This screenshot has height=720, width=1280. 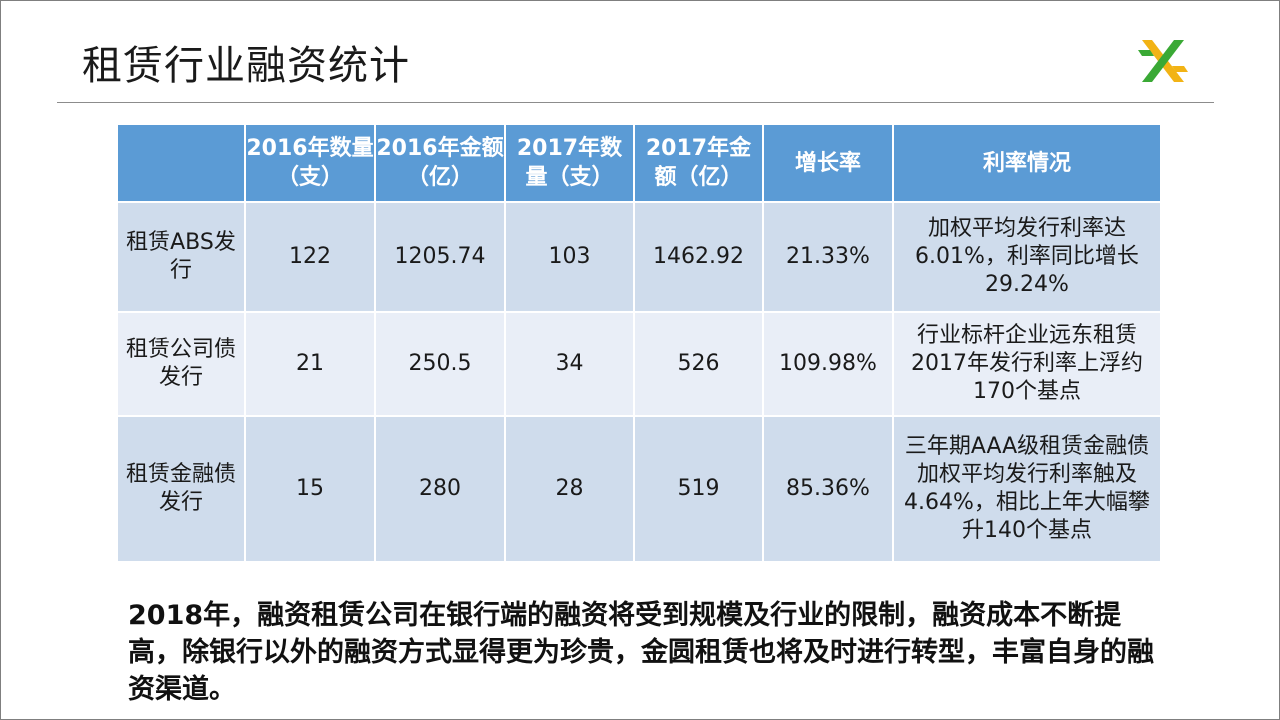 I want to click on header-count-2016: 2016年数量（支）, so click(x=310, y=163).